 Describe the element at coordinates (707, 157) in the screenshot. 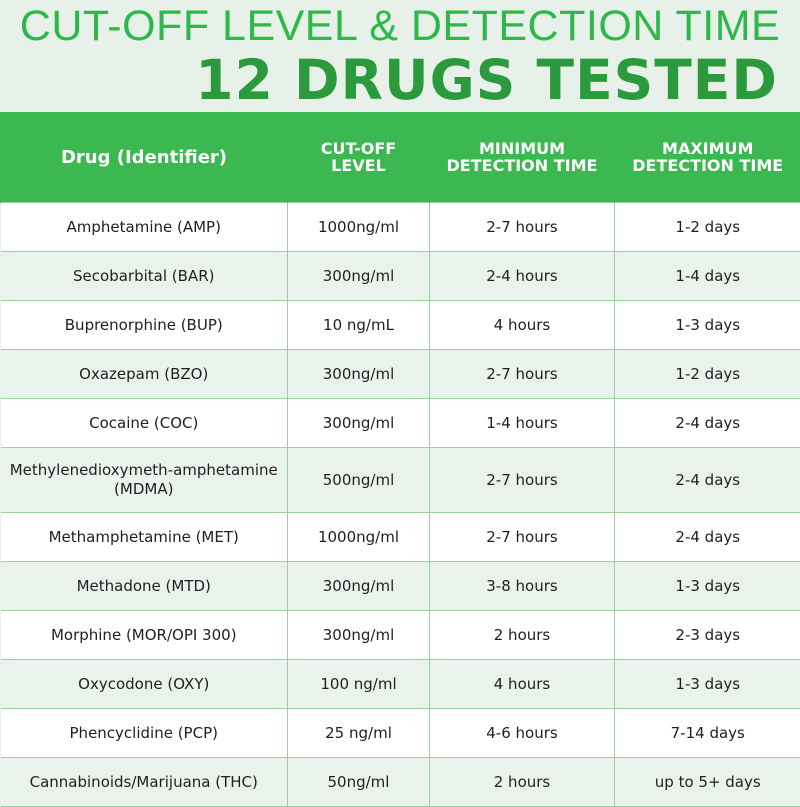

I see `header-max-detection: MAXIMUM DETECTION TIME` at that location.